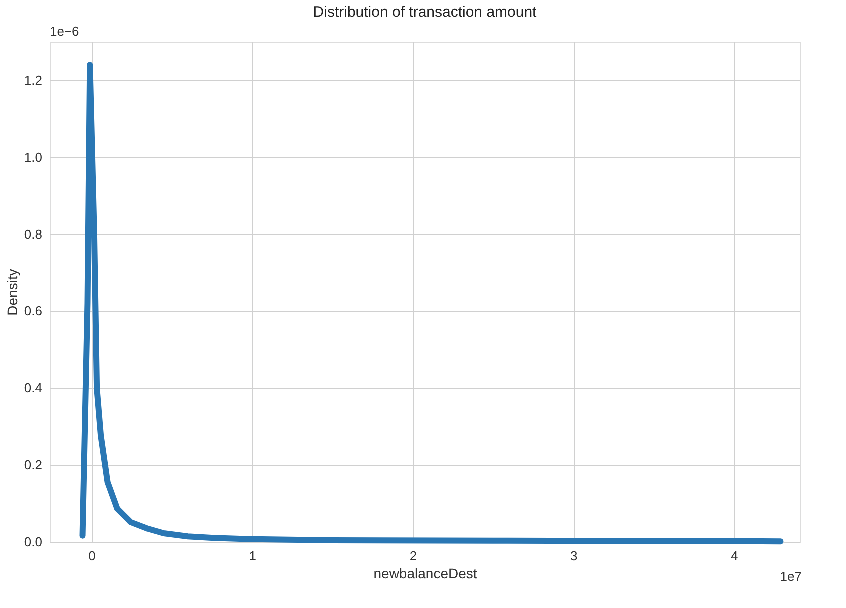 This screenshot has width=846, height=608. What do you see at coordinates (33, 234) in the screenshot?
I see `y-tick-label: 0.8` at bounding box center [33, 234].